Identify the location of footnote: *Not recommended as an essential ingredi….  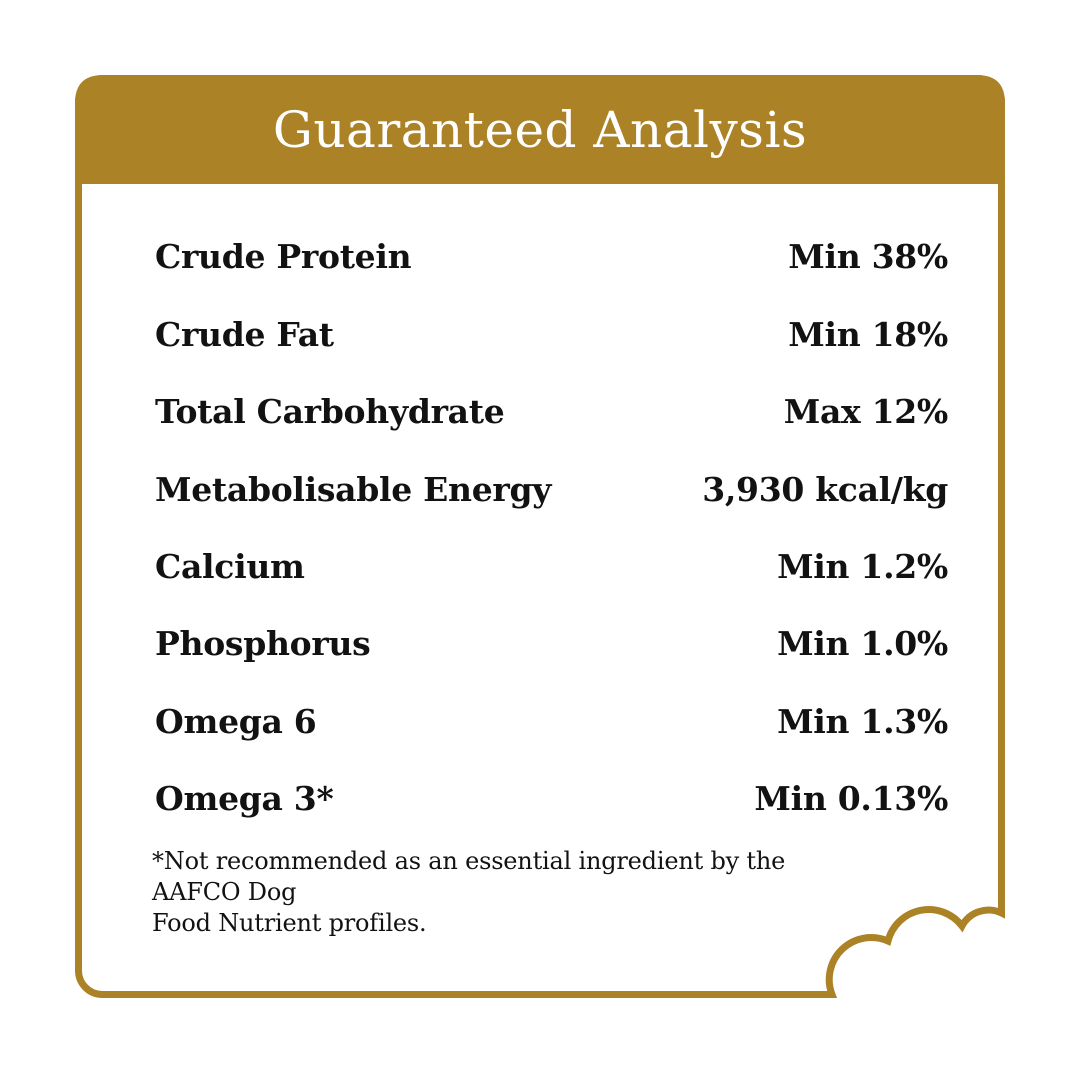
(482, 892).